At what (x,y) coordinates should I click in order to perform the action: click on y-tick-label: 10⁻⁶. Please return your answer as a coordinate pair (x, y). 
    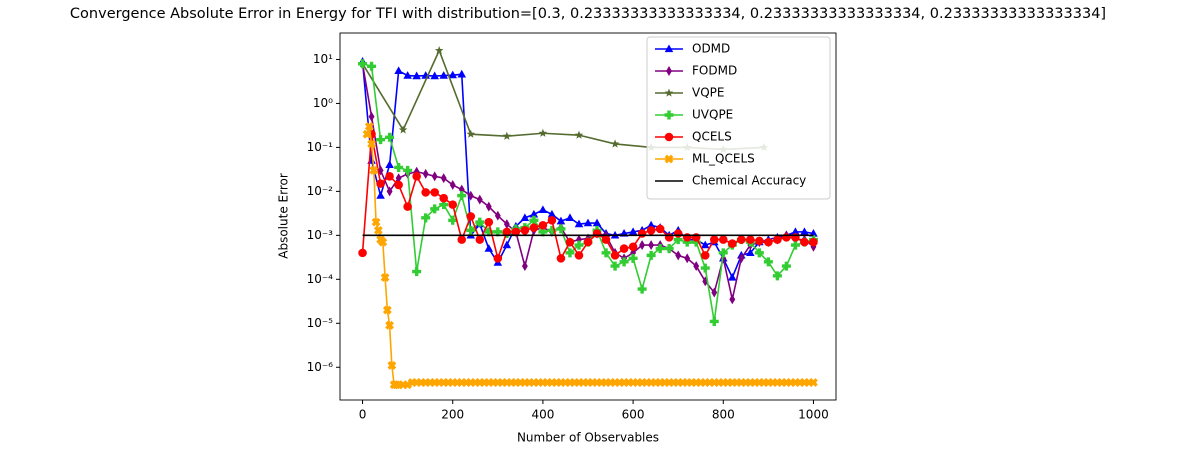
    Looking at the image, I should click on (320, 367).